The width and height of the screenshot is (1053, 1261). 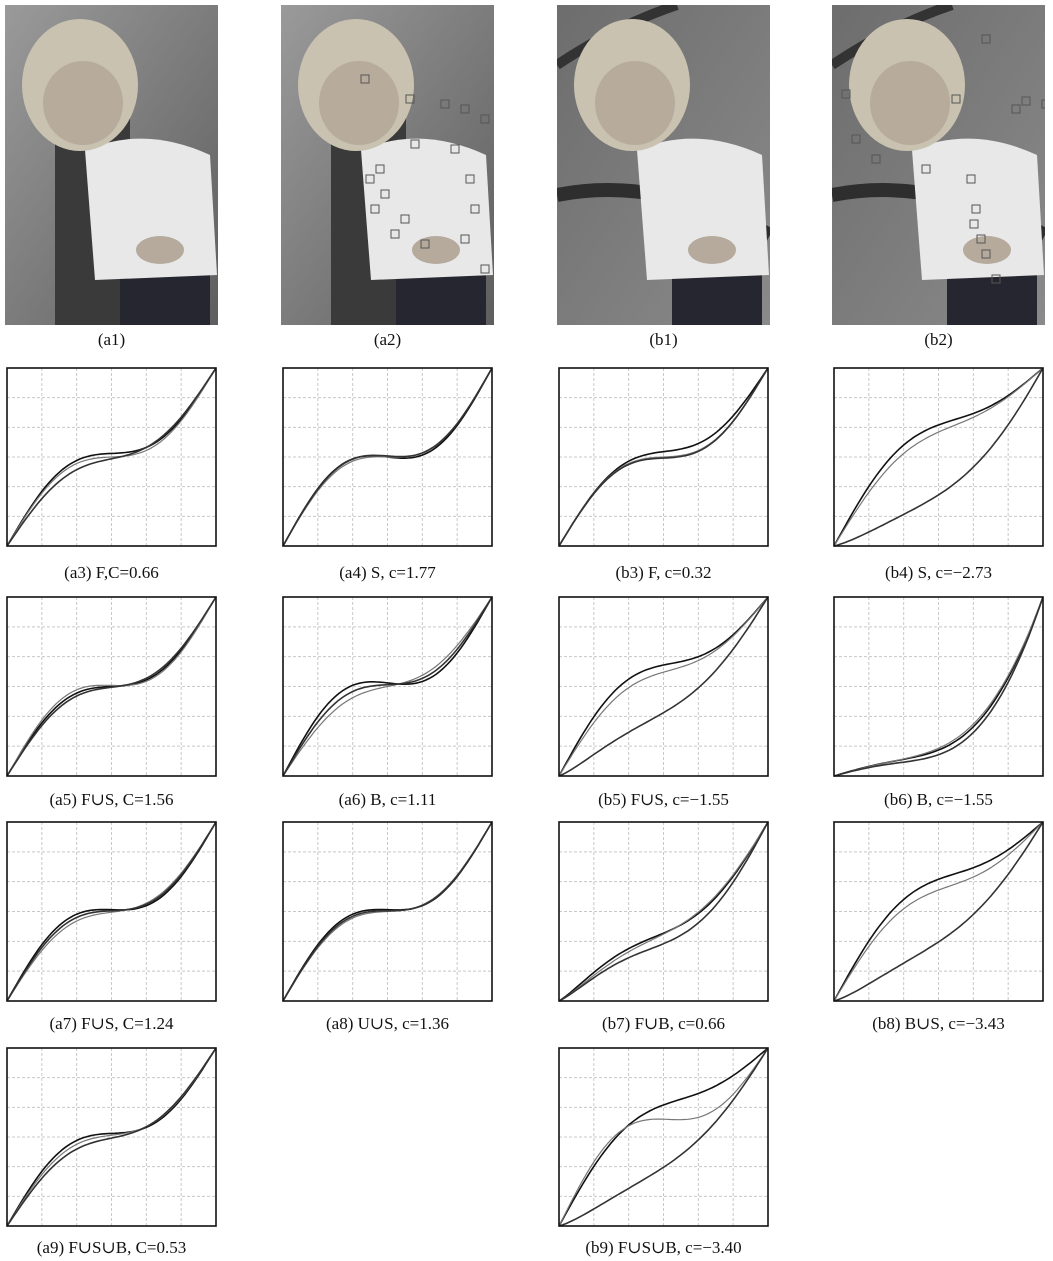 What do you see at coordinates (387, 339) in the screenshot?
I see `caption: (a2)` at bounding box center [387, 339].